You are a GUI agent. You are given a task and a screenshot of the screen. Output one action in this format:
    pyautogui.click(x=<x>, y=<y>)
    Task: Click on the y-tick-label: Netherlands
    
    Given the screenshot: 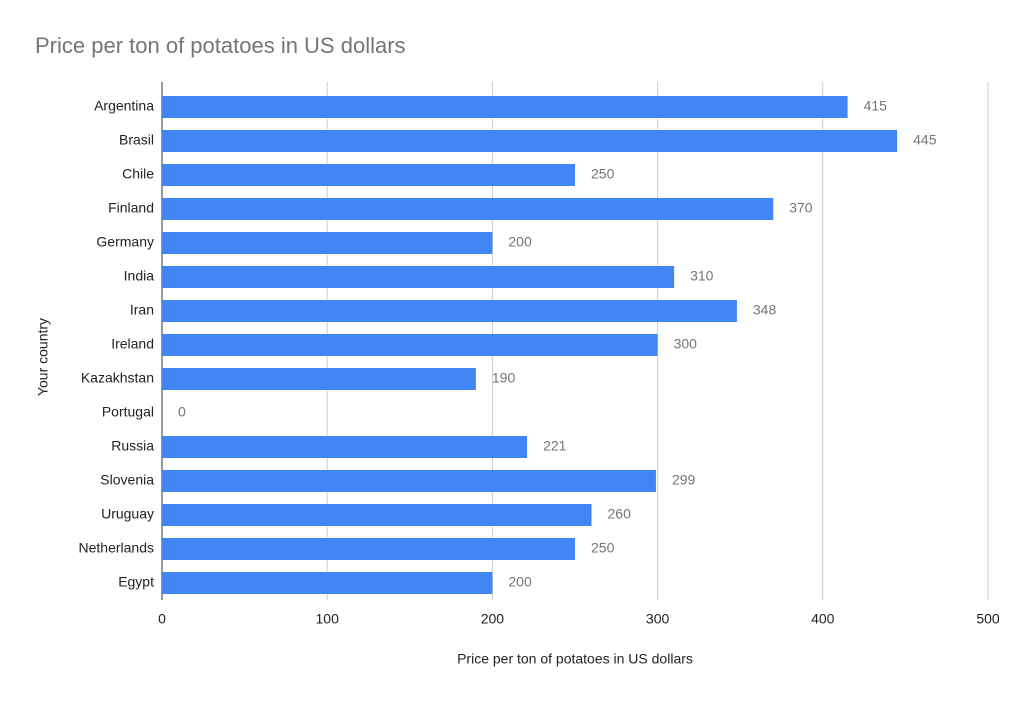 What is the action you would take?
    pyautogui.click(x=117, y=548)
    